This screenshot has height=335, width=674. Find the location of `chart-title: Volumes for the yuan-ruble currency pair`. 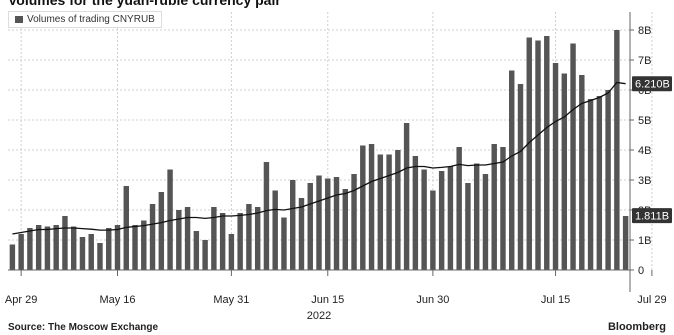

chart-title: Volumes for the yuan-ruble currency pair is located at coordinates (144, 4).